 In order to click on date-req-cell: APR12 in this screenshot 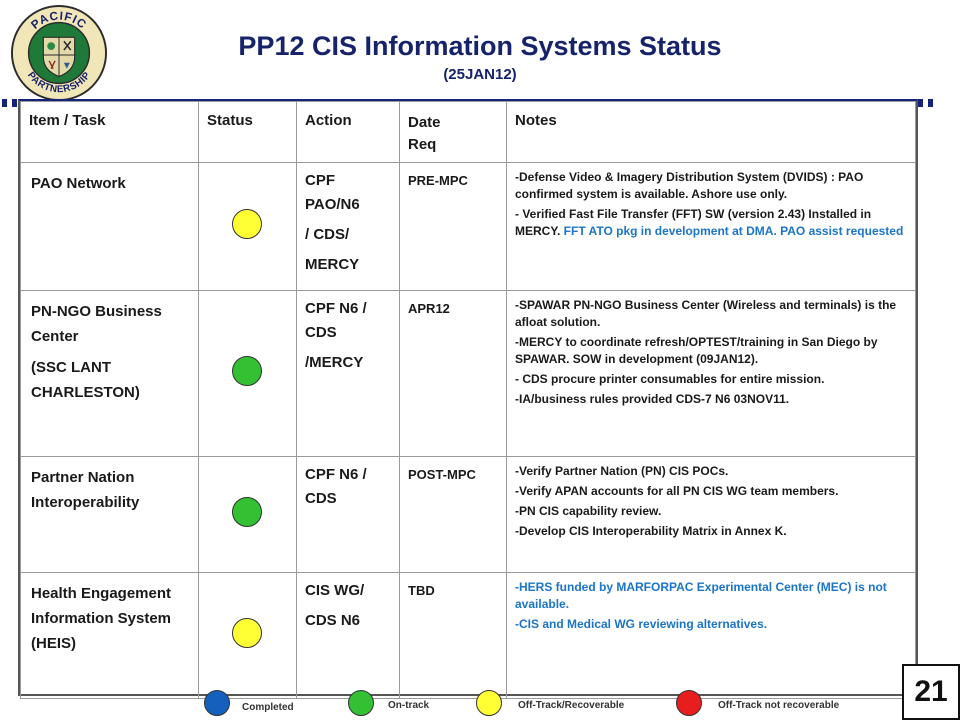, I will do `click(453, 373)`.